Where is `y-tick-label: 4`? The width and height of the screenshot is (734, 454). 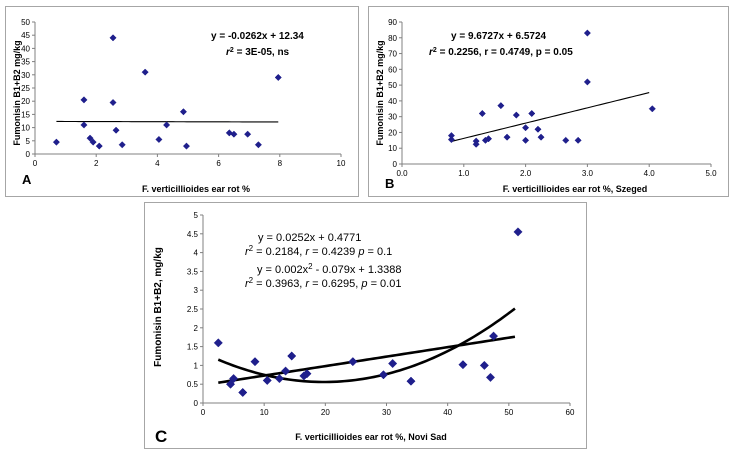
y-tick-label: 4 is located at coordinates (196, 253).